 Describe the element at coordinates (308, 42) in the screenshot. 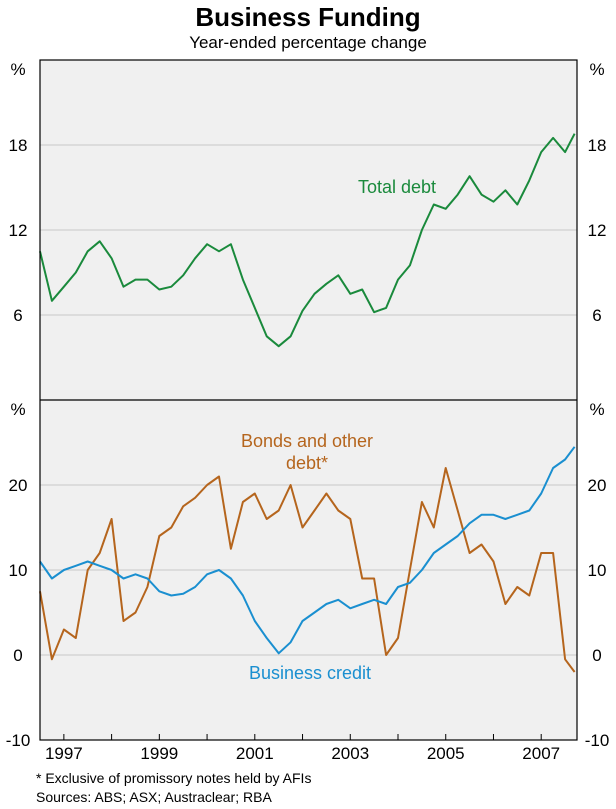

I see `chart-subtitle: Year-ended percentage change` at that location.